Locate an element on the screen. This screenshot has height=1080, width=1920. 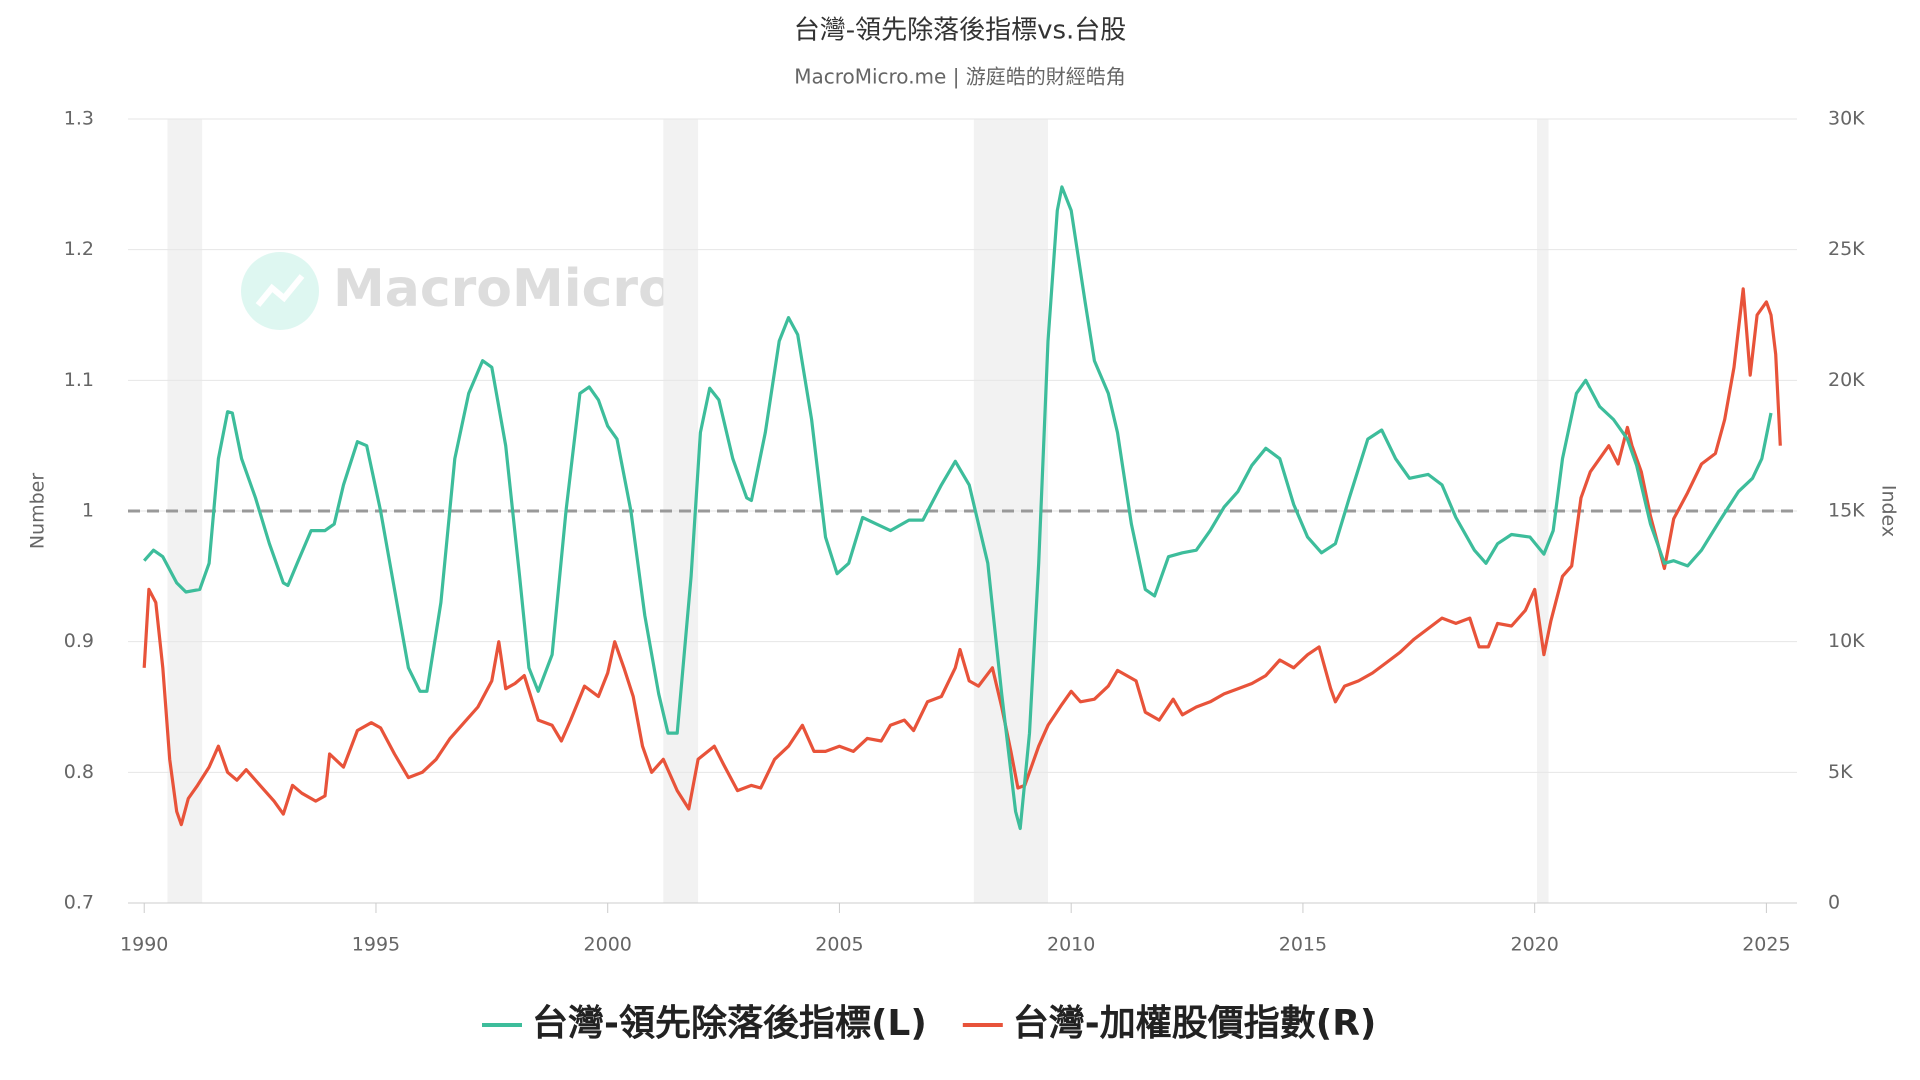
x-tick-label: 2010 is located at coordinates (1071, 945).